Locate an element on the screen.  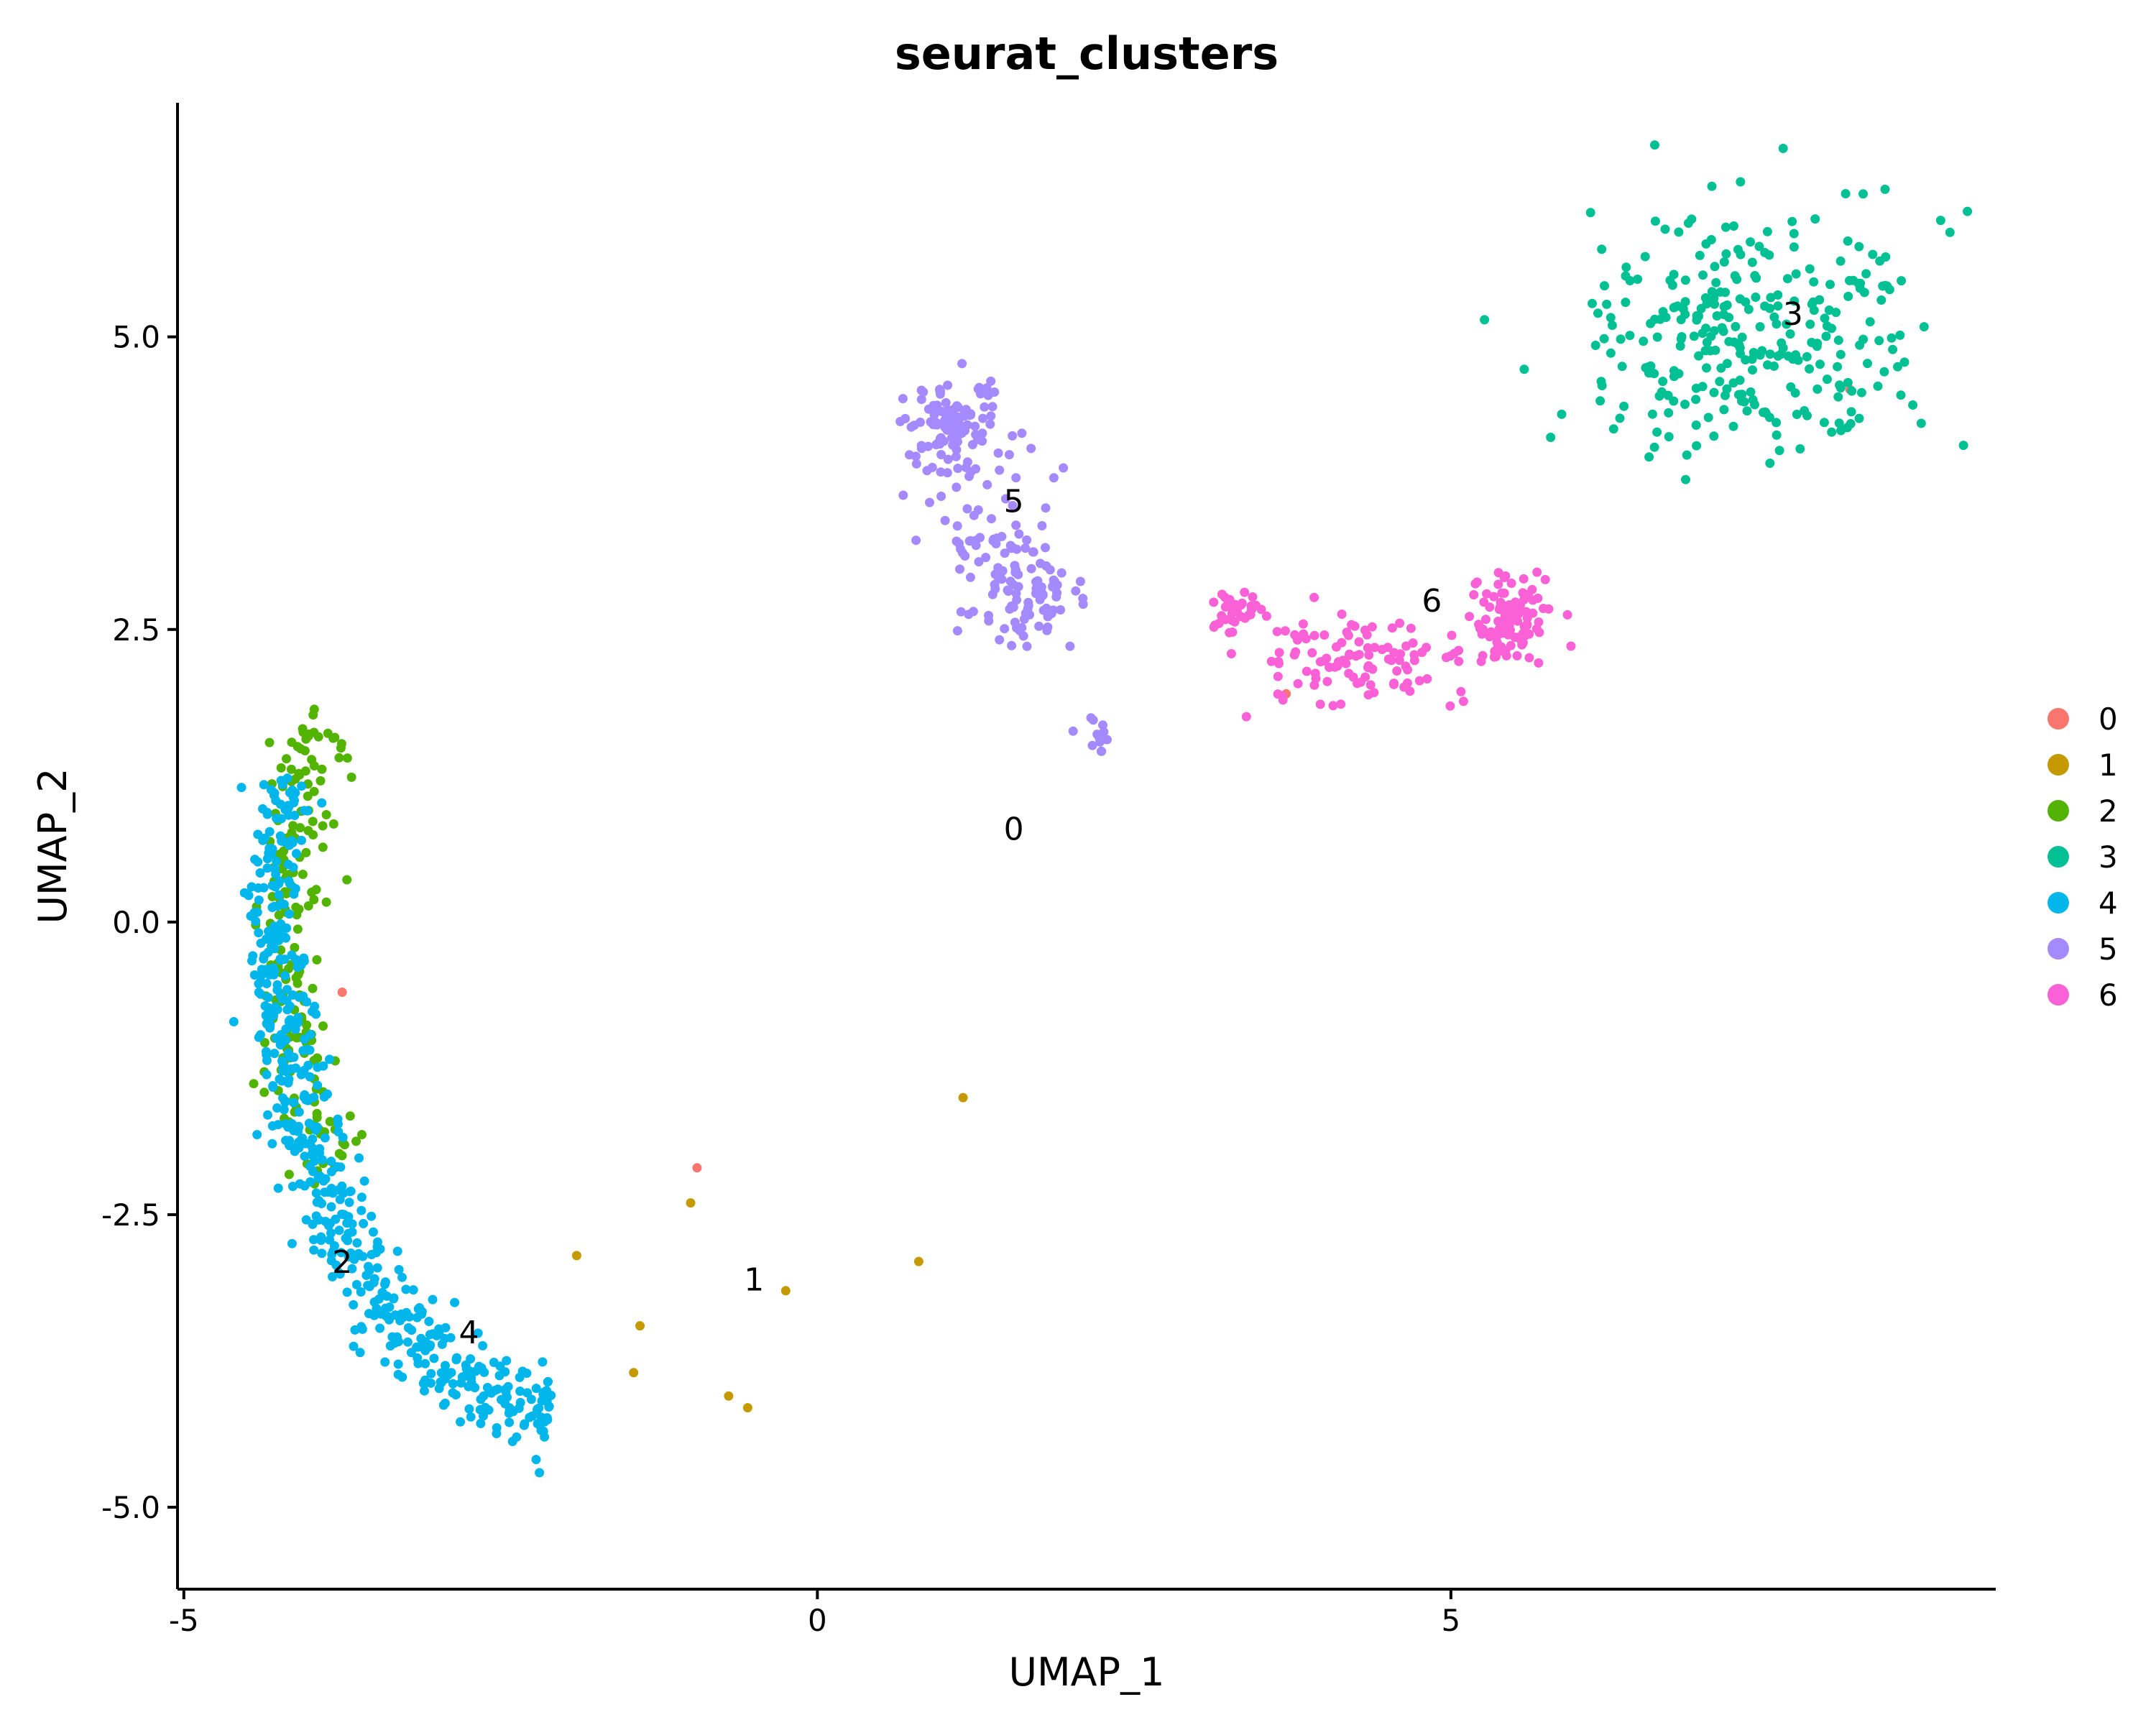
legend-label-0: 0 is located at coordinates (2109, 719).